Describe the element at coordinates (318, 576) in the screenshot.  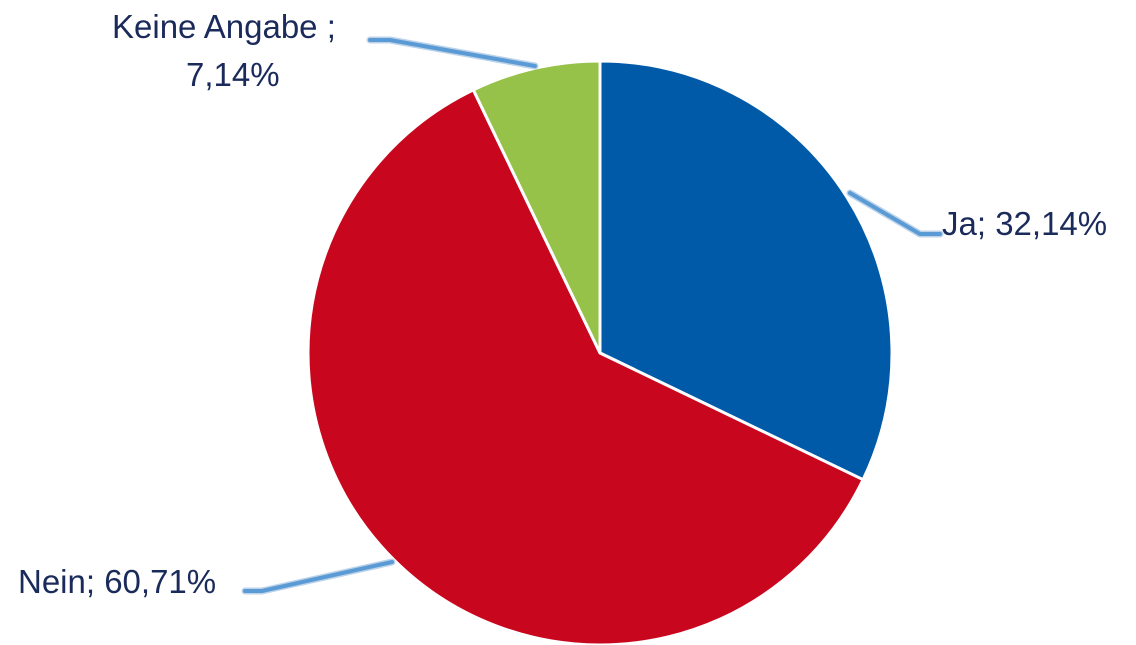
I see `leader-line-nein` at that location.